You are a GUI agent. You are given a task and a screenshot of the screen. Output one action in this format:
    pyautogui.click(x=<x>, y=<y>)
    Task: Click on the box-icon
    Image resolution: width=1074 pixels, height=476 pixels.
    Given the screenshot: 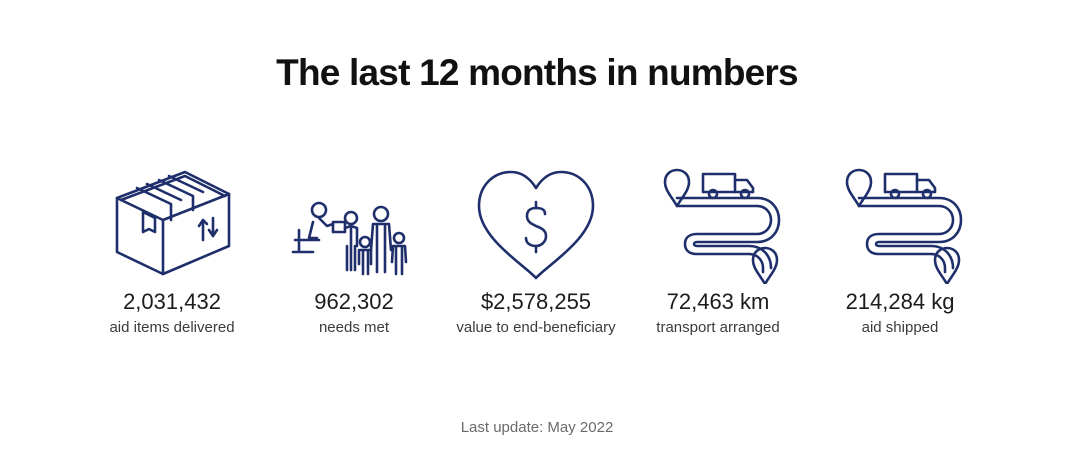 What is the action you would take?
    pyautogui.click(x=173, y=223)
    